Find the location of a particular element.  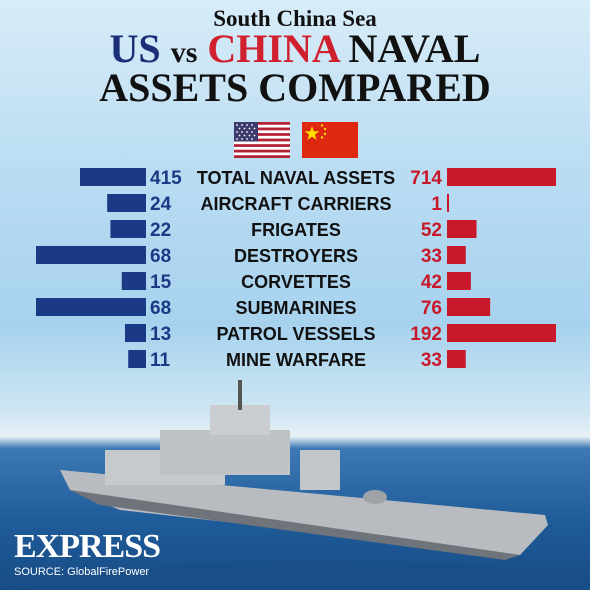

category-label: TOTAL NAVAL ASSETS is located at coordinates (296, 178).